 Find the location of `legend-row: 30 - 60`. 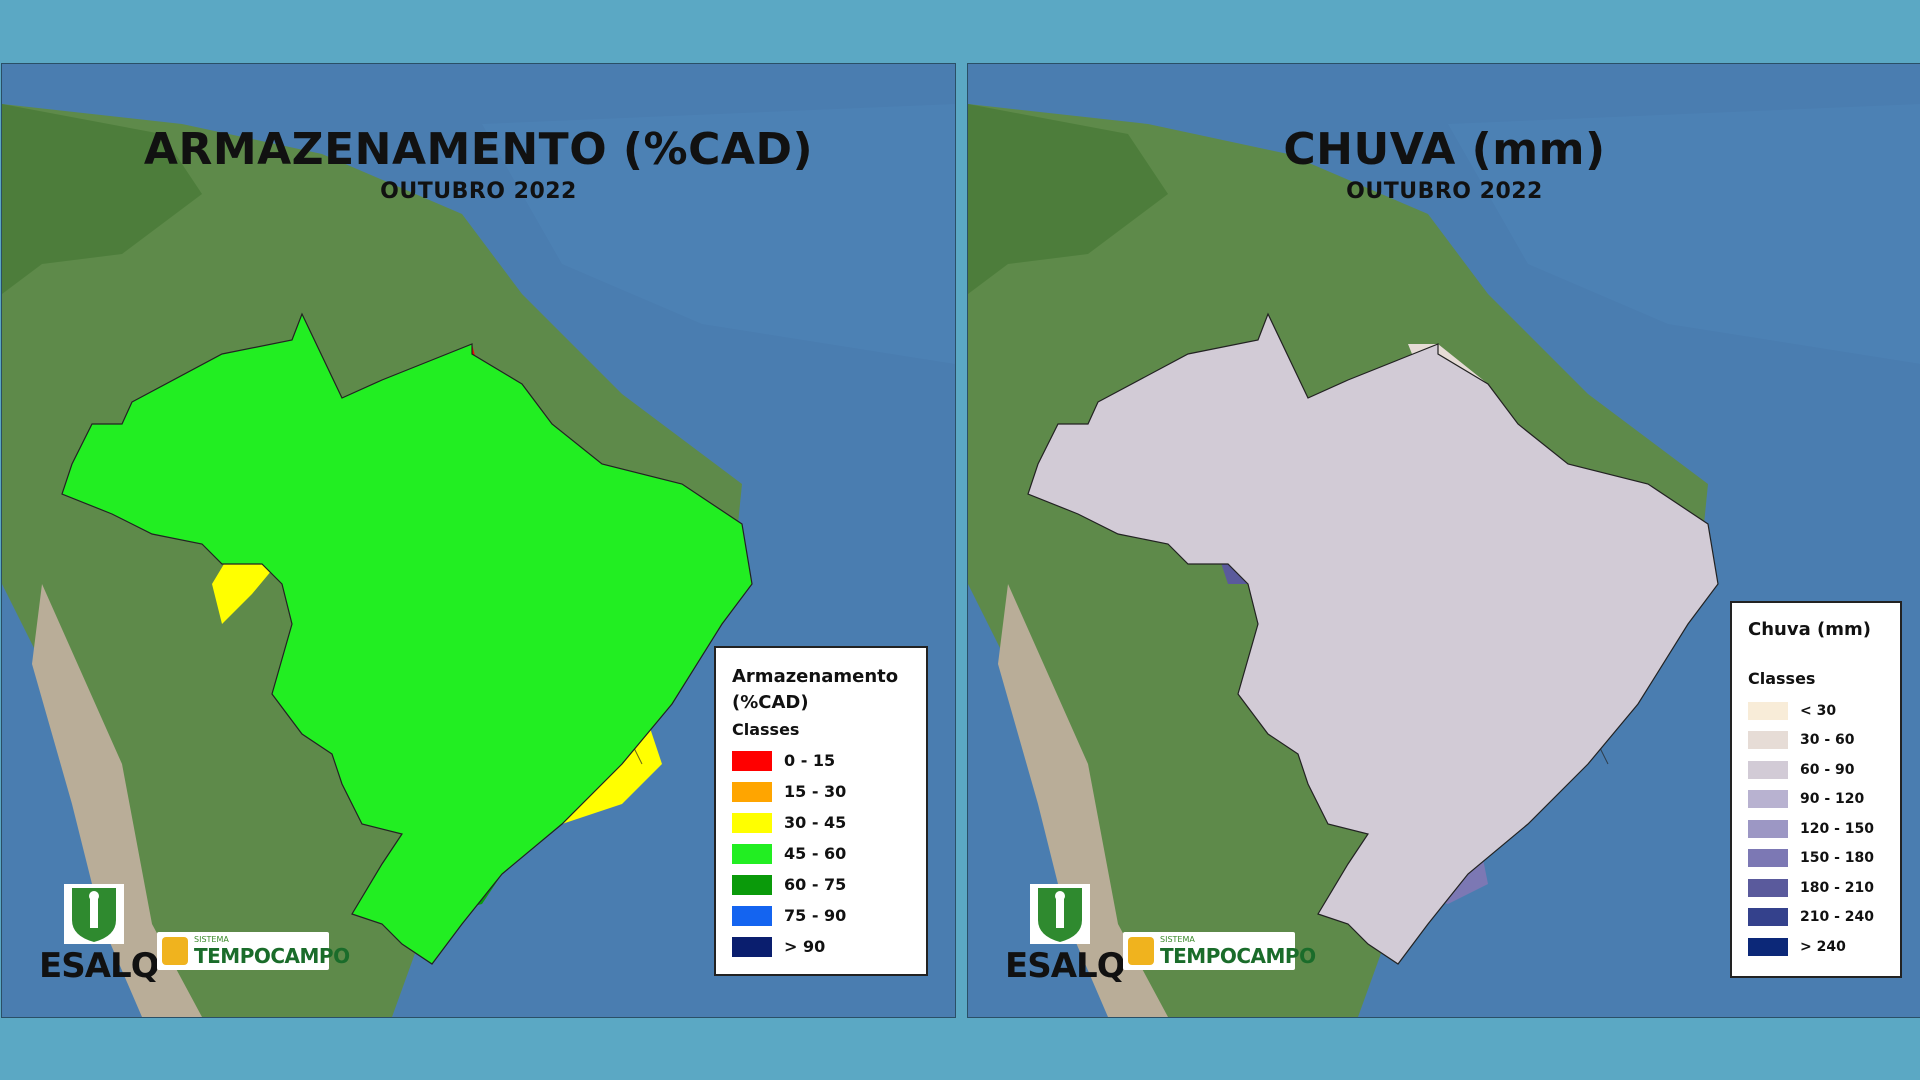

legend-row: 30 - 60 is located at coordinates (1816, 741).